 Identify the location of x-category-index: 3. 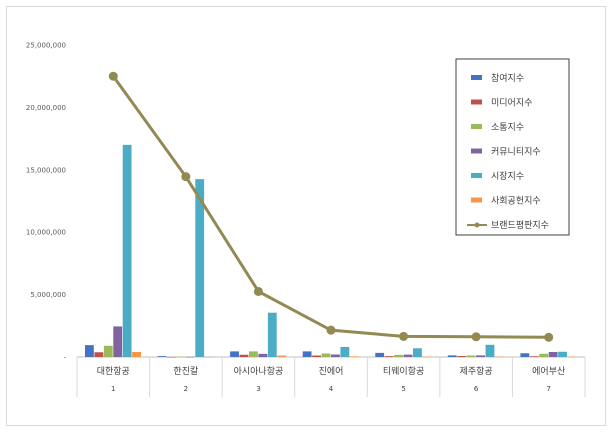
(258, 389).